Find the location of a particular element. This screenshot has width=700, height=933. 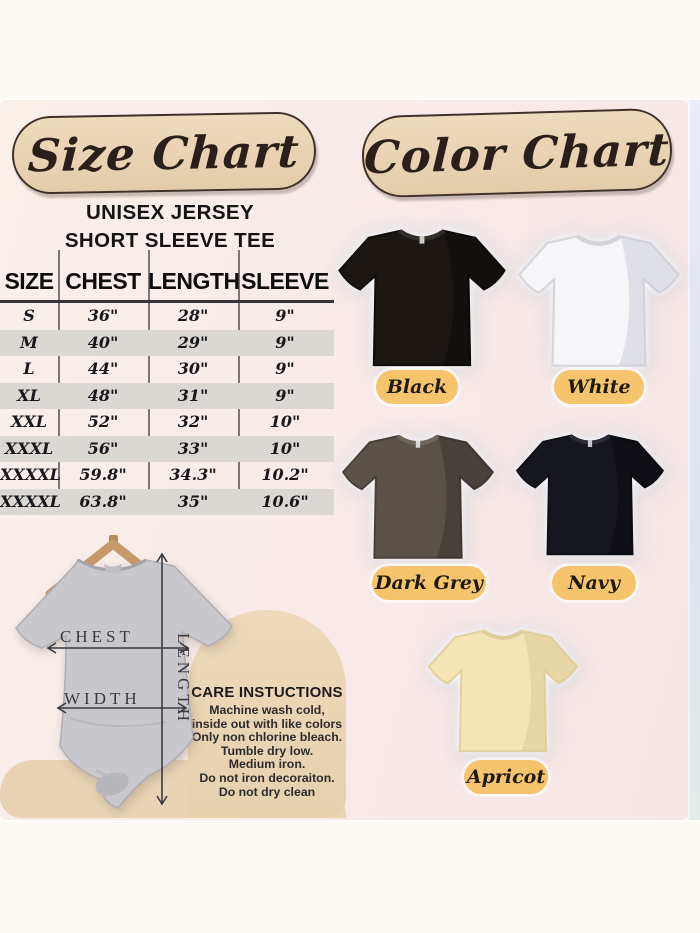

chest-label: CHEST is located at coordinates (97, 636).